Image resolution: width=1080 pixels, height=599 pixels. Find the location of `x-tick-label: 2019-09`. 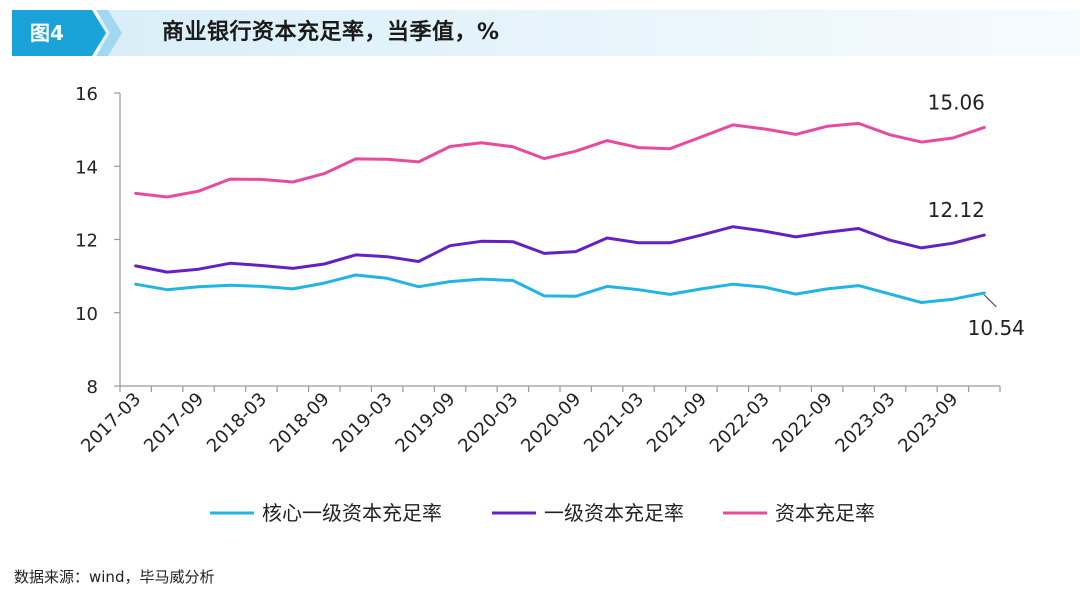

x-tick-label: 2019-09 is located at coordinates (425, 423).